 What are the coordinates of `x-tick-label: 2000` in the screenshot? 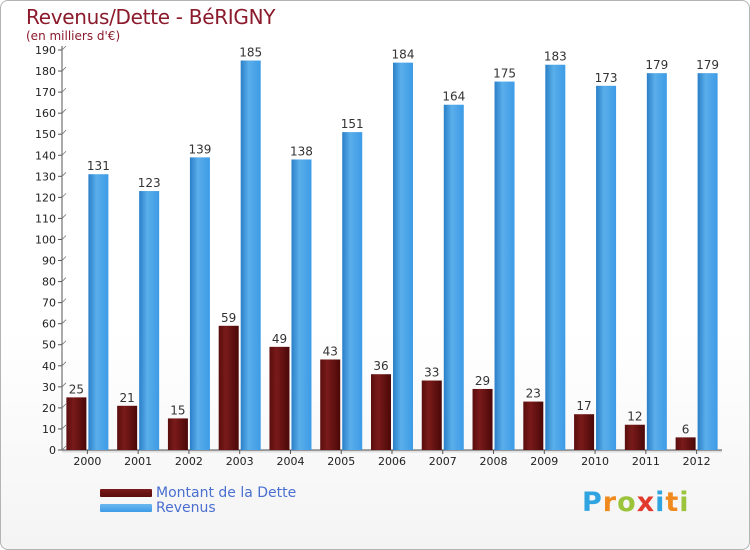 It's located at (87, 461).